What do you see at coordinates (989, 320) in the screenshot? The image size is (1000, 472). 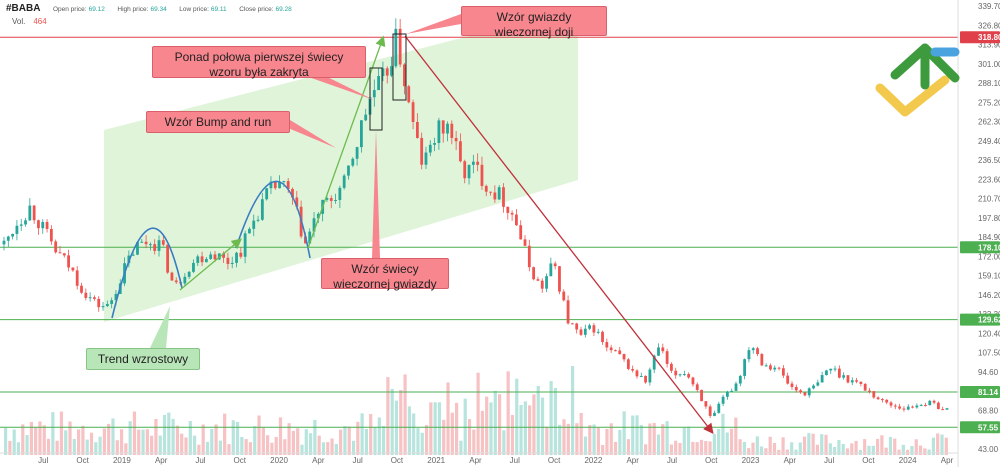 I see `level-badge-label: 129.62` at bounding box center [989, 320].